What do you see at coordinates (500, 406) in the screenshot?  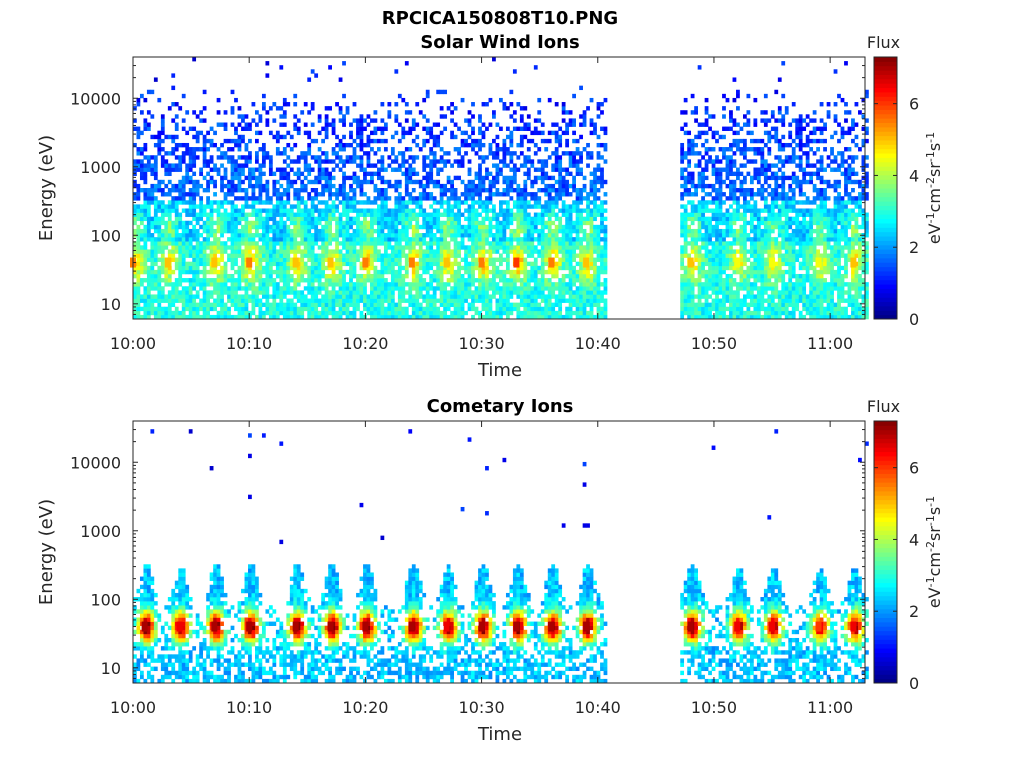 I see `panel-title: Cometary Ions` at bounding box center [500, 406].